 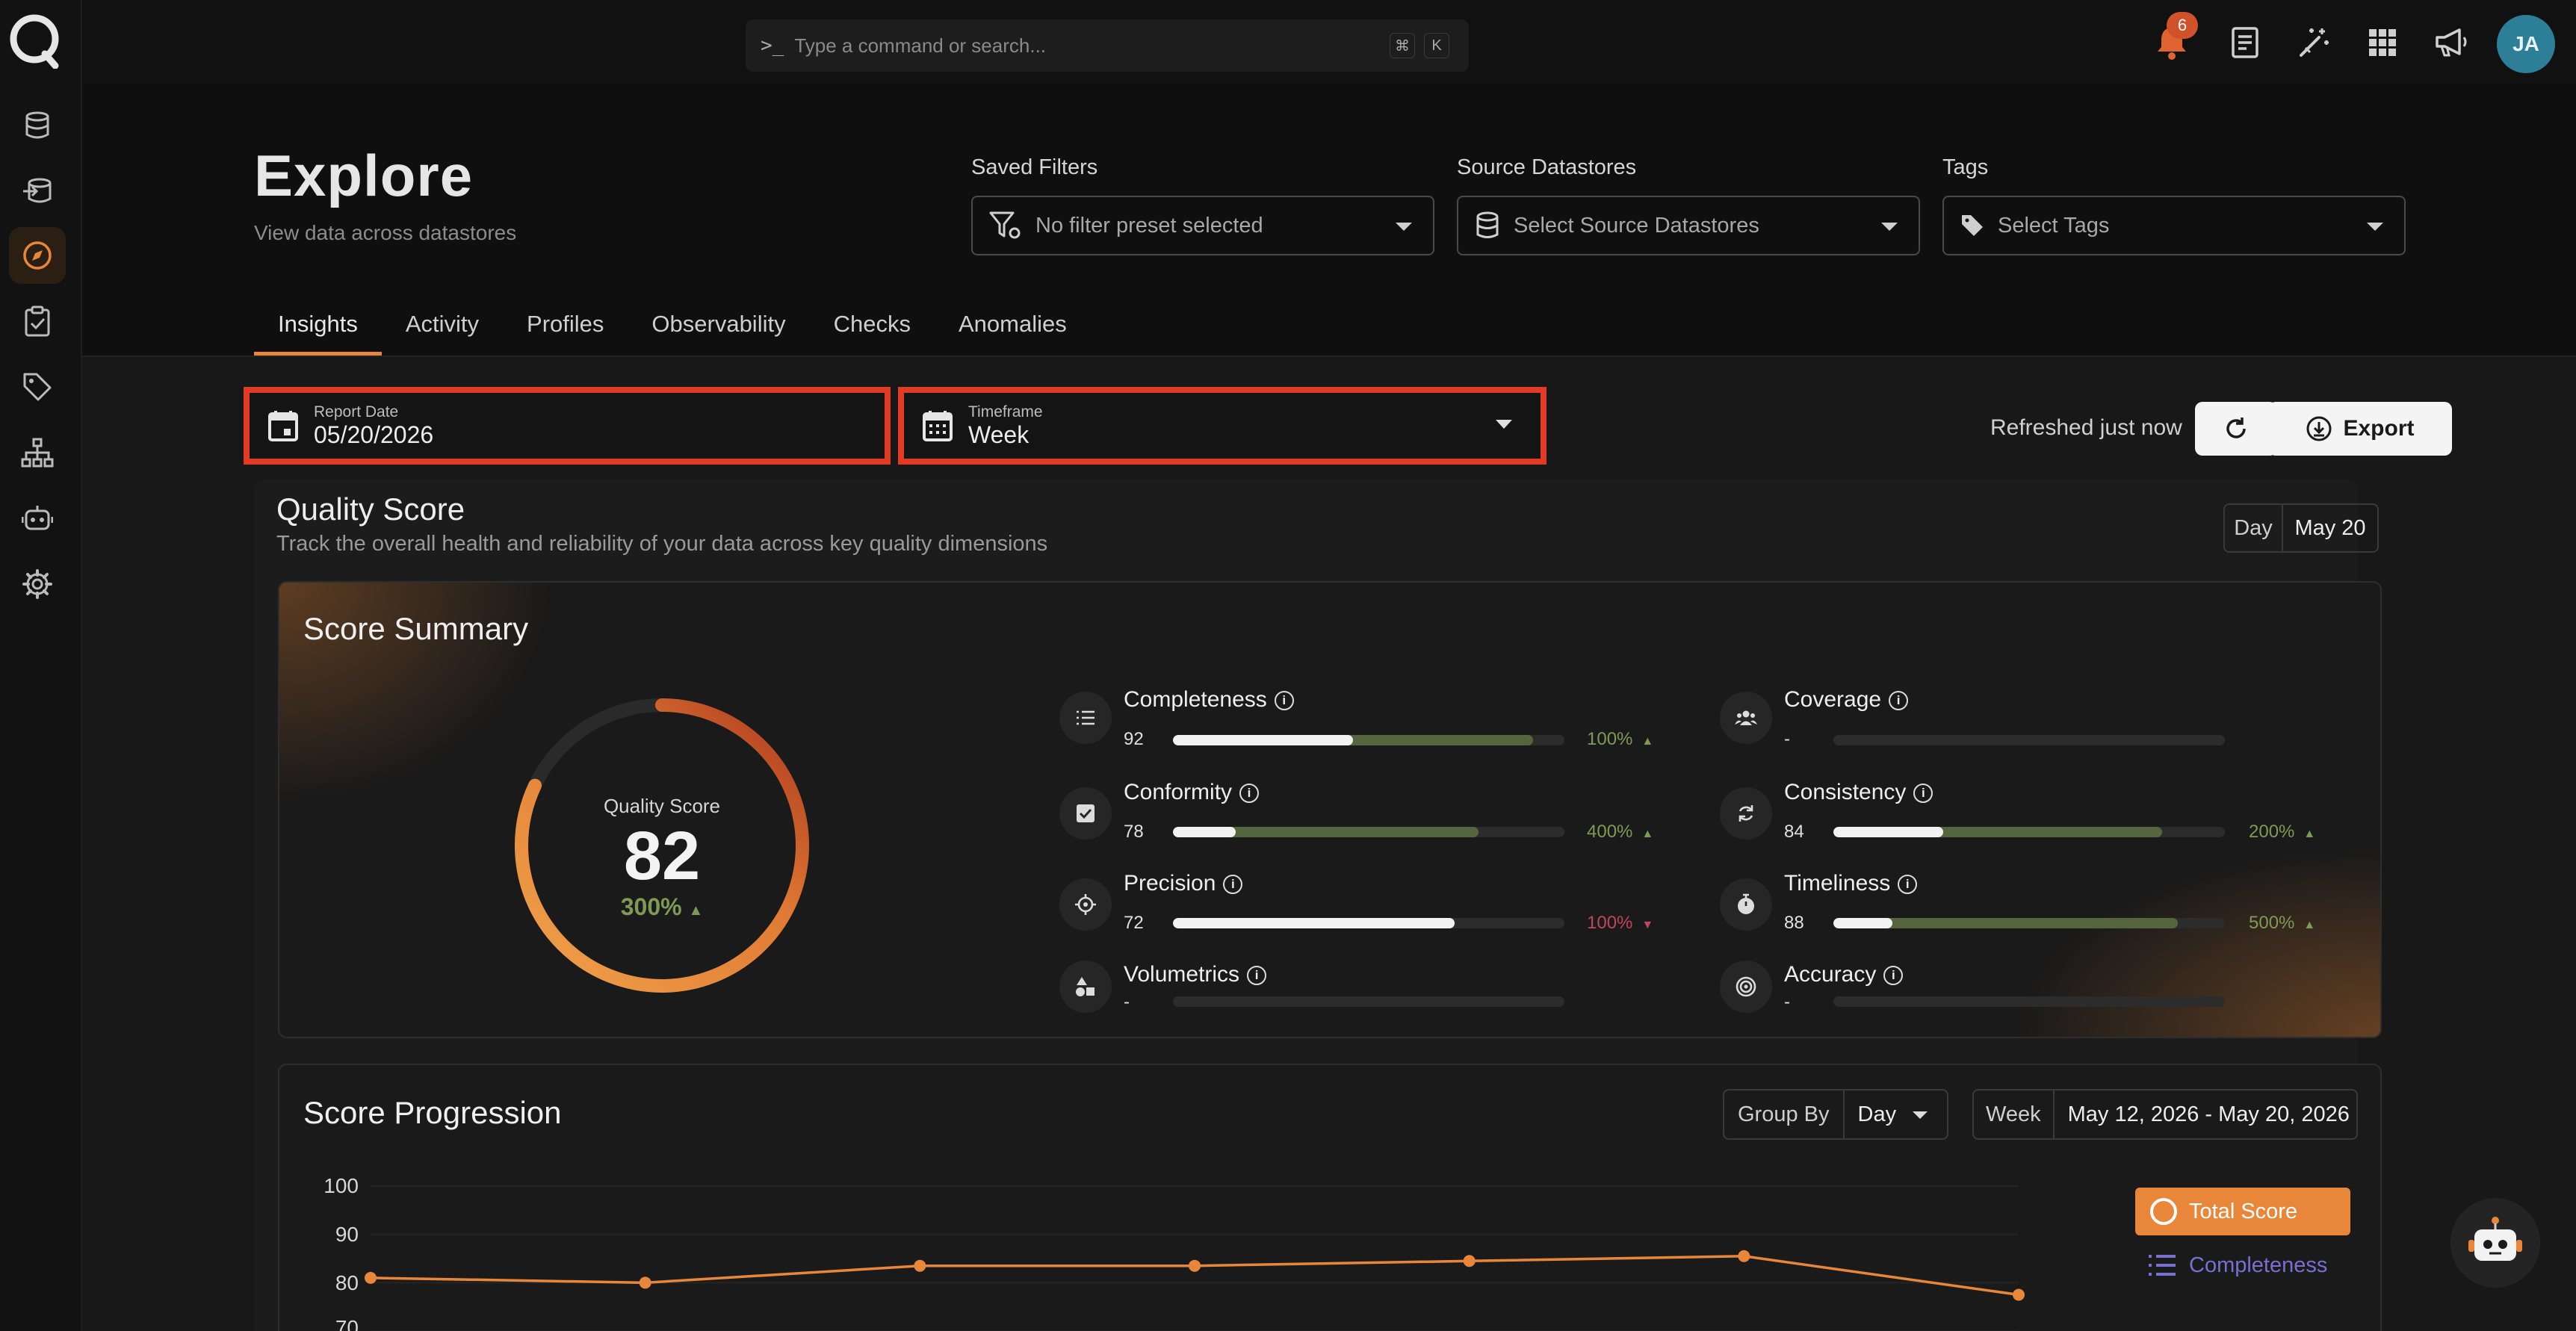 What do you see at coordinates (1222, 426) in the screenshot?
I see `timeframe-select: Timeframe Week` at bounding box center [1222, 426].